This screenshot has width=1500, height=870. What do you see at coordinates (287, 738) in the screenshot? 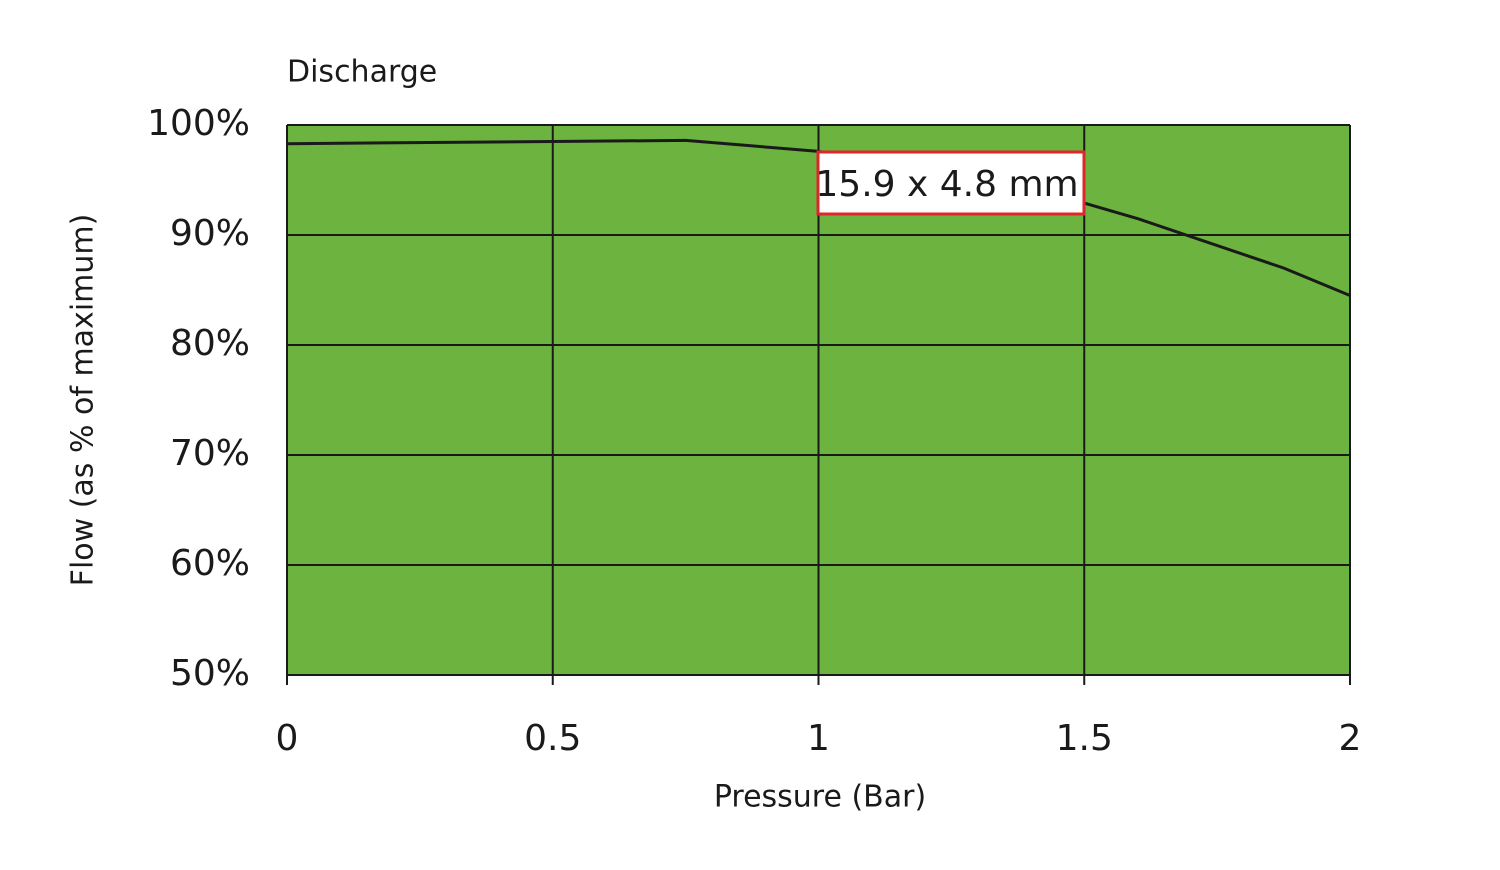
I see `x-tick-label: 0` at bounding box center [287, 738].